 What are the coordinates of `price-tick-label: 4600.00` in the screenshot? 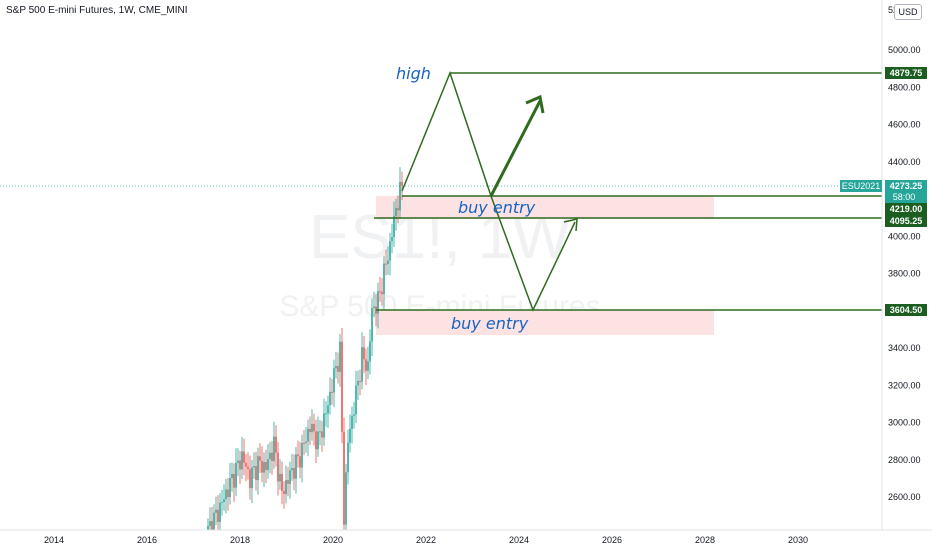 It's located at (904, 125).